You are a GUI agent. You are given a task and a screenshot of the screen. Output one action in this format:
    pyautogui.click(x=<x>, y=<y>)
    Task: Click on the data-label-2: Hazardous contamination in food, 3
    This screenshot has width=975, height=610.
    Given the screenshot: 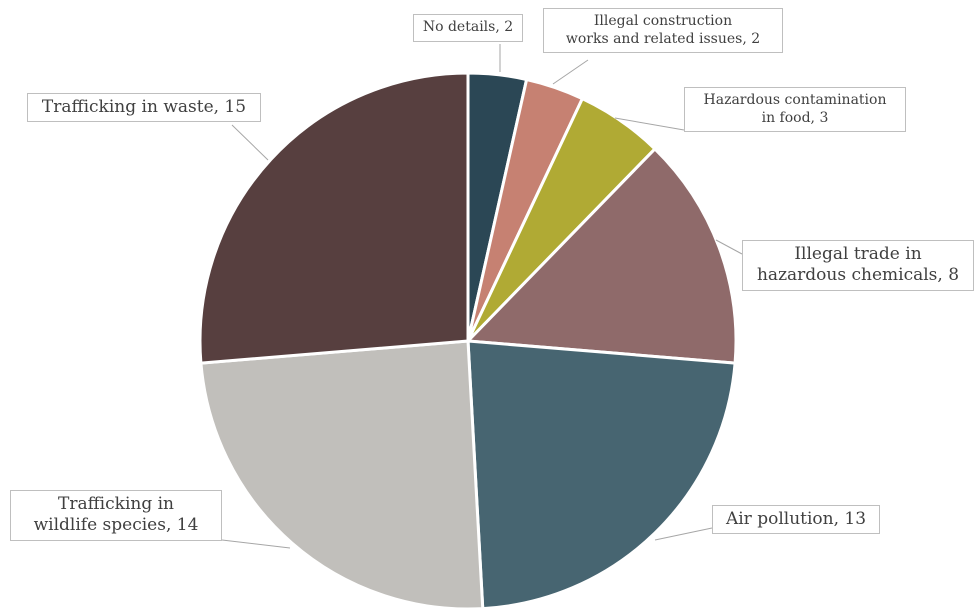 What is the action you would take?
    pyautogui.click(x=795, y=109)
    